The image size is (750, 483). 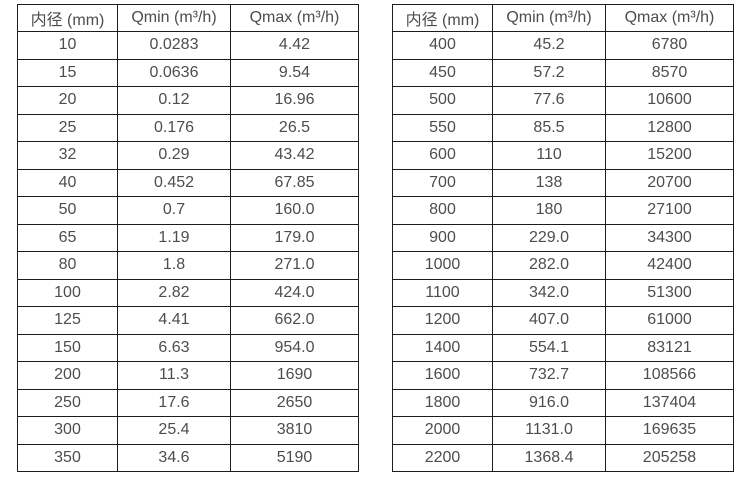 I want to click on table-cell: 50, so click(x=67, y=210).